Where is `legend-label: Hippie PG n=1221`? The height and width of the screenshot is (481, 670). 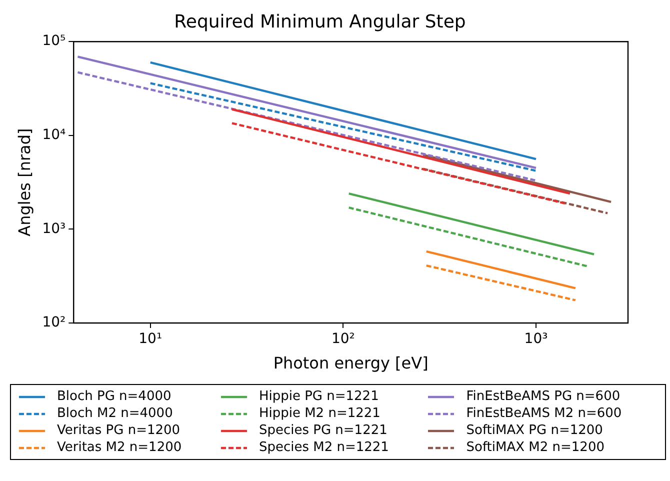 legend-label: Hippie PG n=1221 is located at coordinates (318, 396).